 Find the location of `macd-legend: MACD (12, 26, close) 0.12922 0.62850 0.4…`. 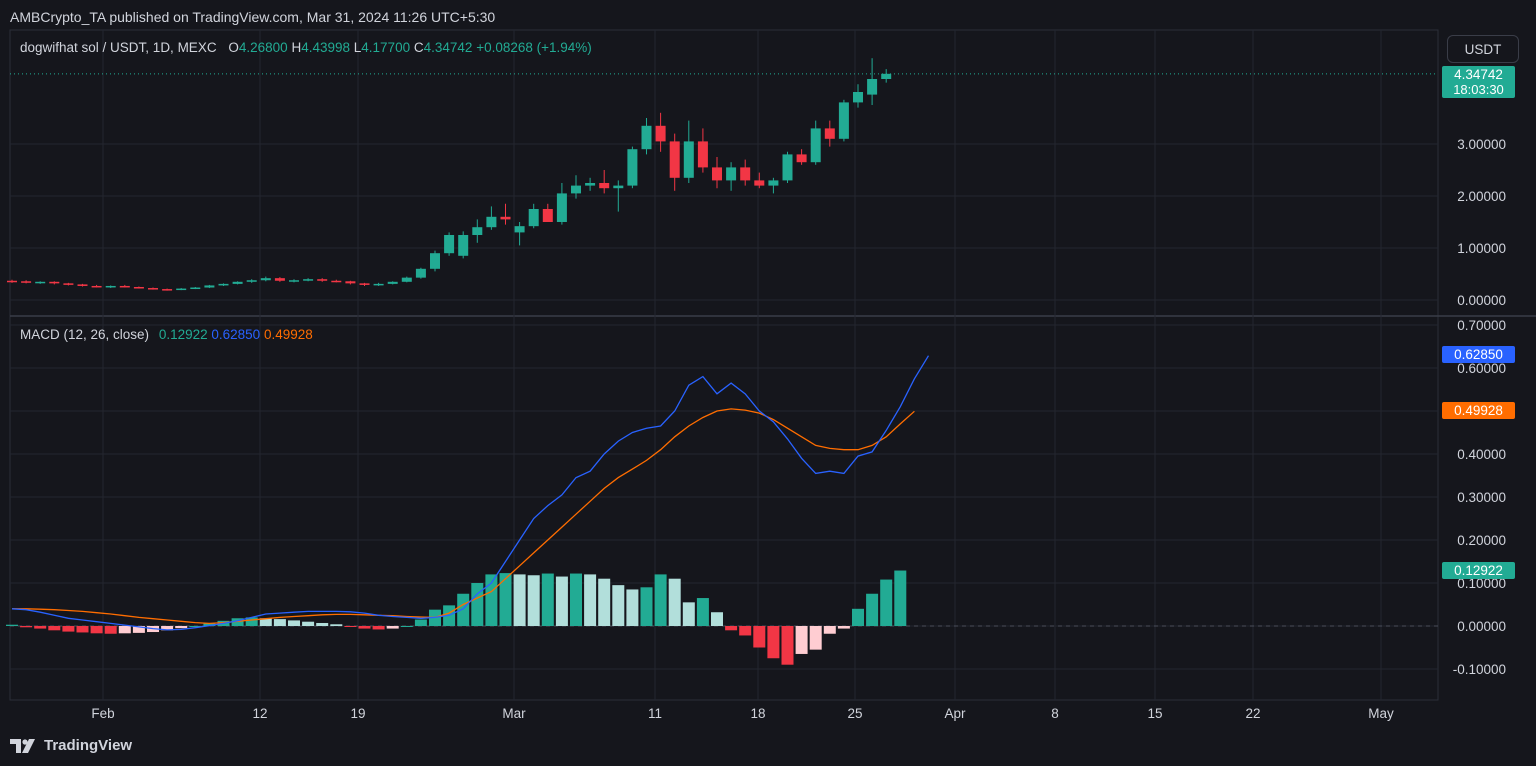

macd-legend: MACD (12, 26, close) 0.12922 0.62850 0.4… is located at coordinates (166, 334).